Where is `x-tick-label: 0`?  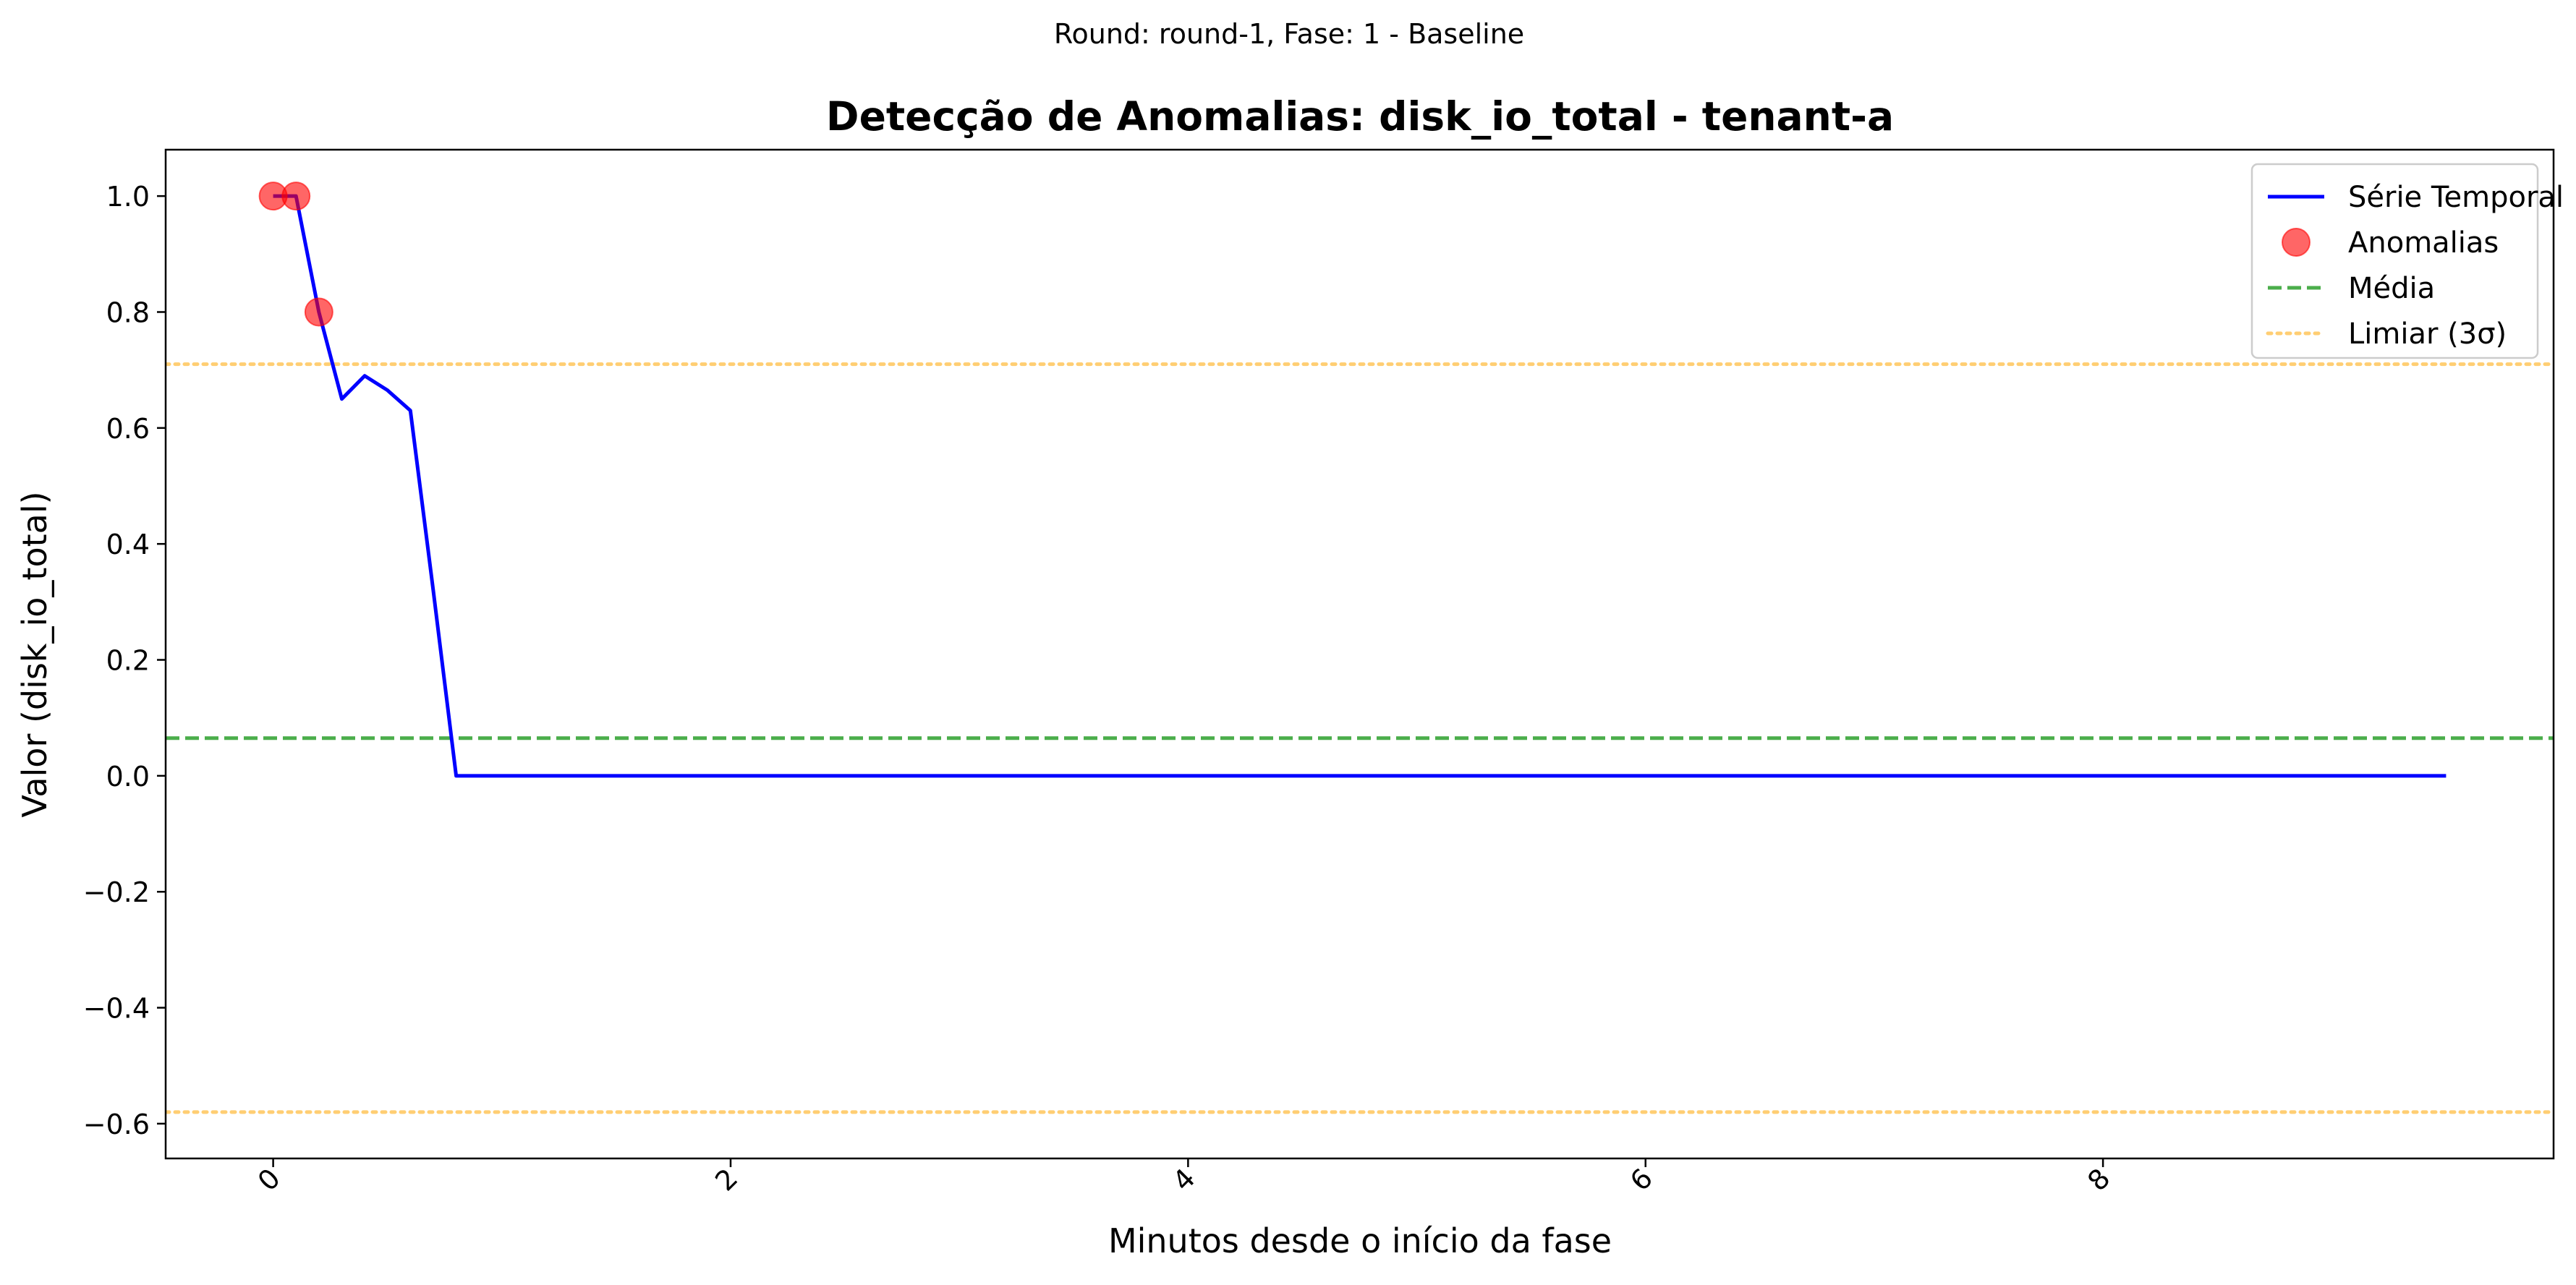 x-tick-label: 0 is located at coordinates (269, 1179).